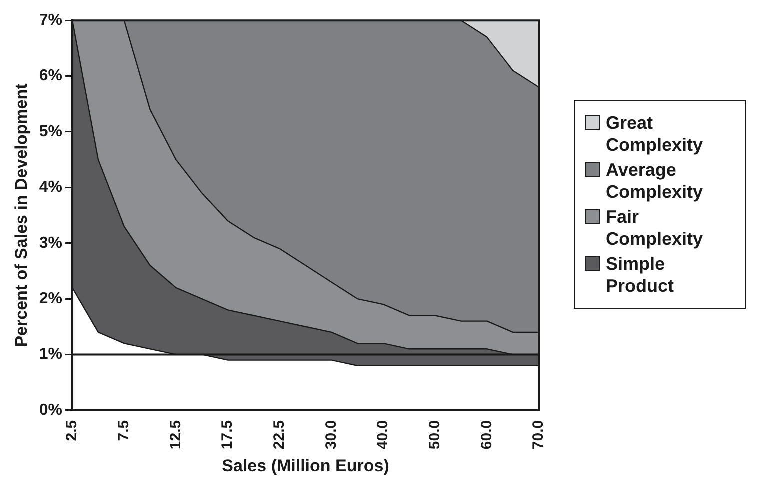 The width and height of the screenshot is (757, 489). I want to click on y-tick-label: 6%, so click(51, 76).